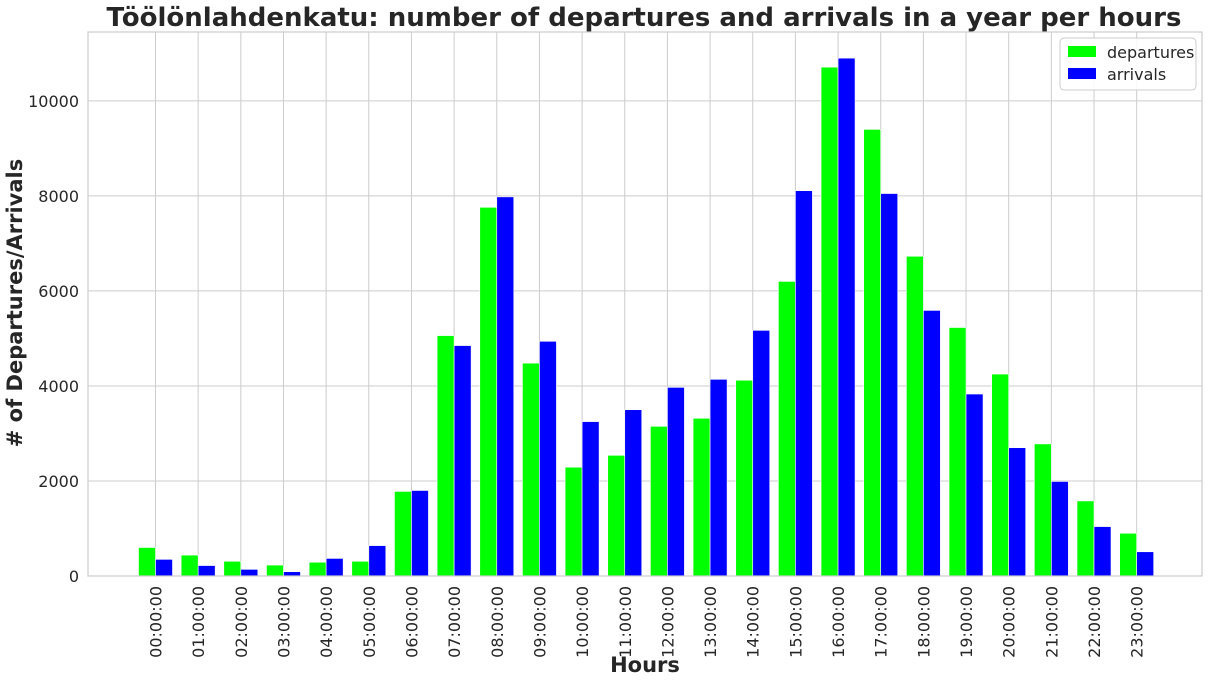 The height and width of the screenshot is (682, 1210). Describe the element at coordinates (539, 622) in the screenshot. I see `x-tick-label: 09:00:00` at that location.